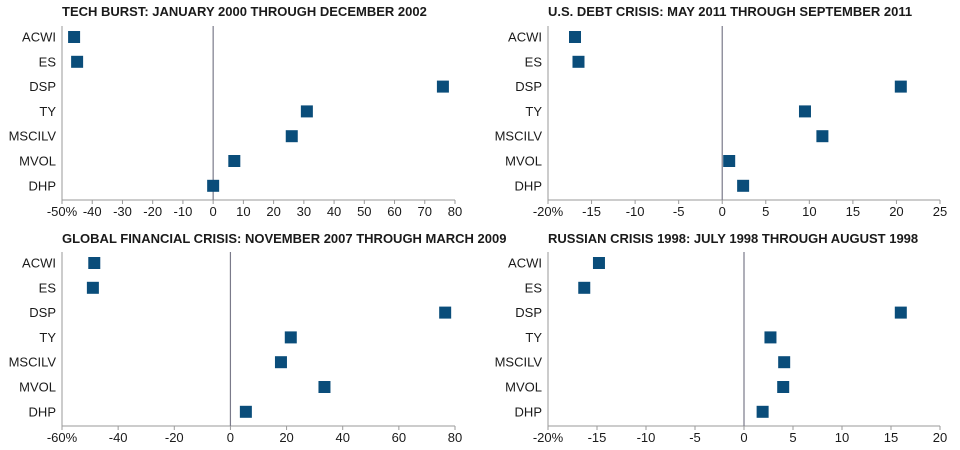 Image resolution: width=960 pixels, height=450 pixels. Describe the element at coordinates (122, 211) in the screenshot. I see `x-tick-label: -30` at that location.